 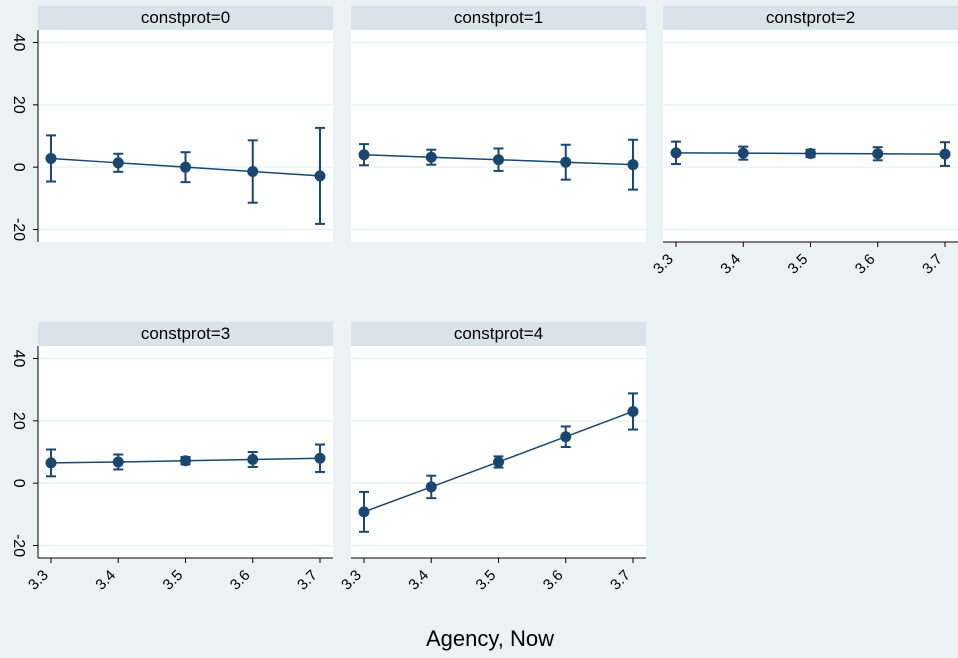 I want to click on panel-1: constprot=1, so click(x=498, y=124).